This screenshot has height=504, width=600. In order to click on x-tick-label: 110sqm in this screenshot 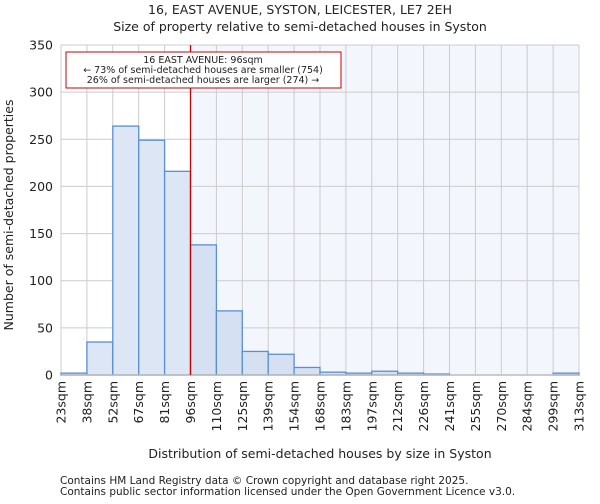, I will do `click(216, 406)`.